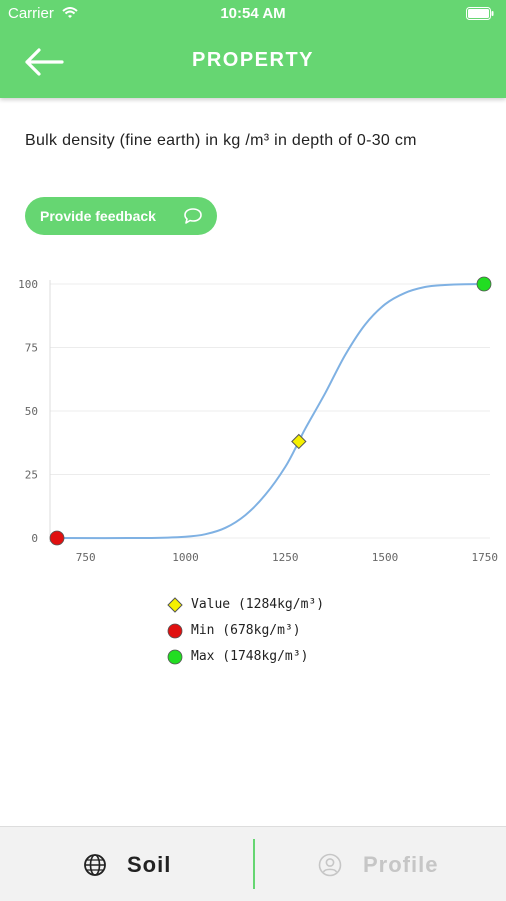  I want to click on back-button, so click(44, 62).